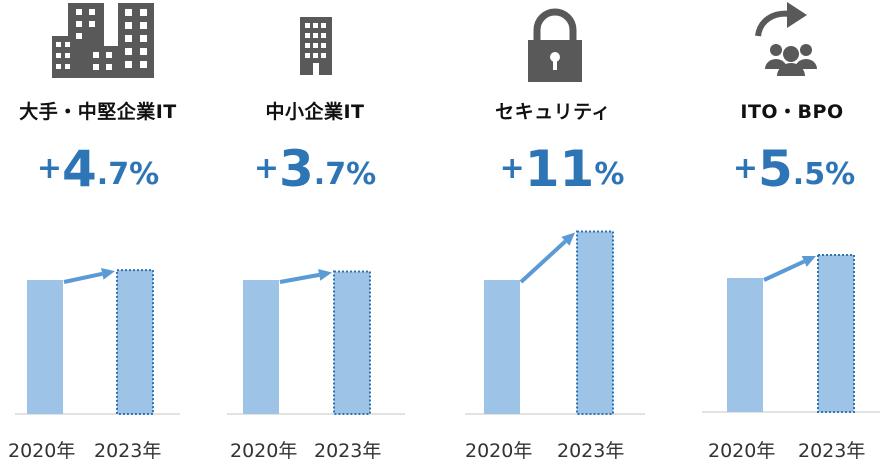  What do you see at coordinates (316, 46) in the screenshot?
I see `office-building-icon` at bounding box center [316, 46].